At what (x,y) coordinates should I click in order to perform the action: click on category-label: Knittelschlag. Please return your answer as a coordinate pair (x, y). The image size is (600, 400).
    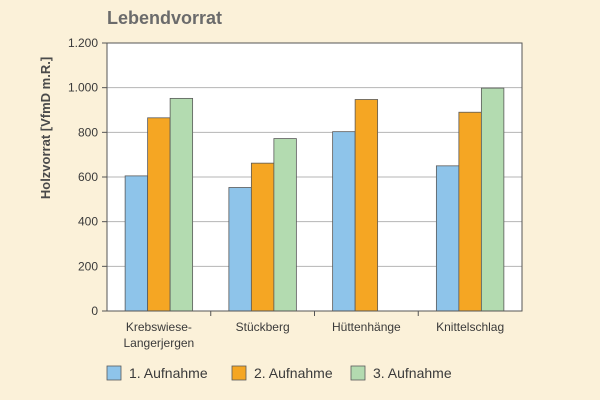
    Looking at the image, I should click on (470, 327).